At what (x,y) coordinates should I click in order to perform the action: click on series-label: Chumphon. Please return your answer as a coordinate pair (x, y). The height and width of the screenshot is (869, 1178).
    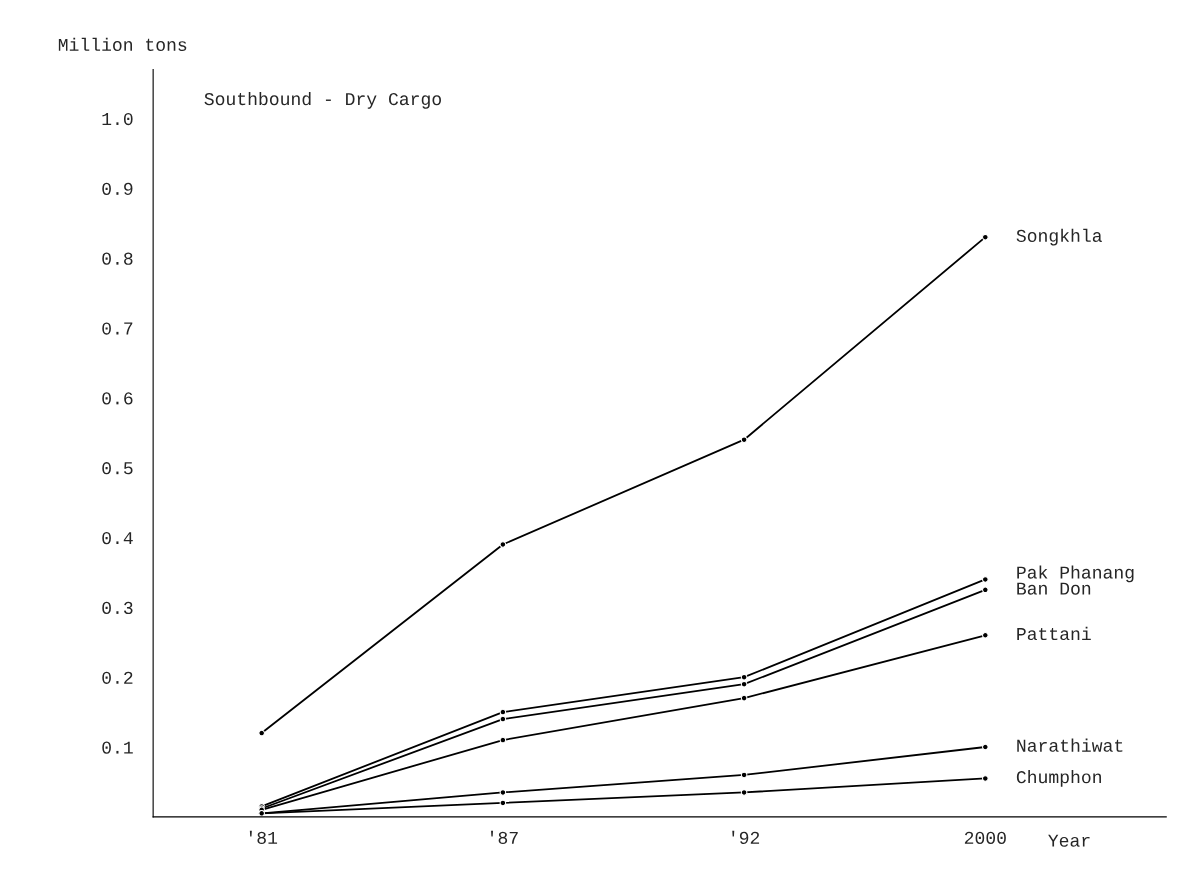
    Looking at the image, I should click on (1058, 778).